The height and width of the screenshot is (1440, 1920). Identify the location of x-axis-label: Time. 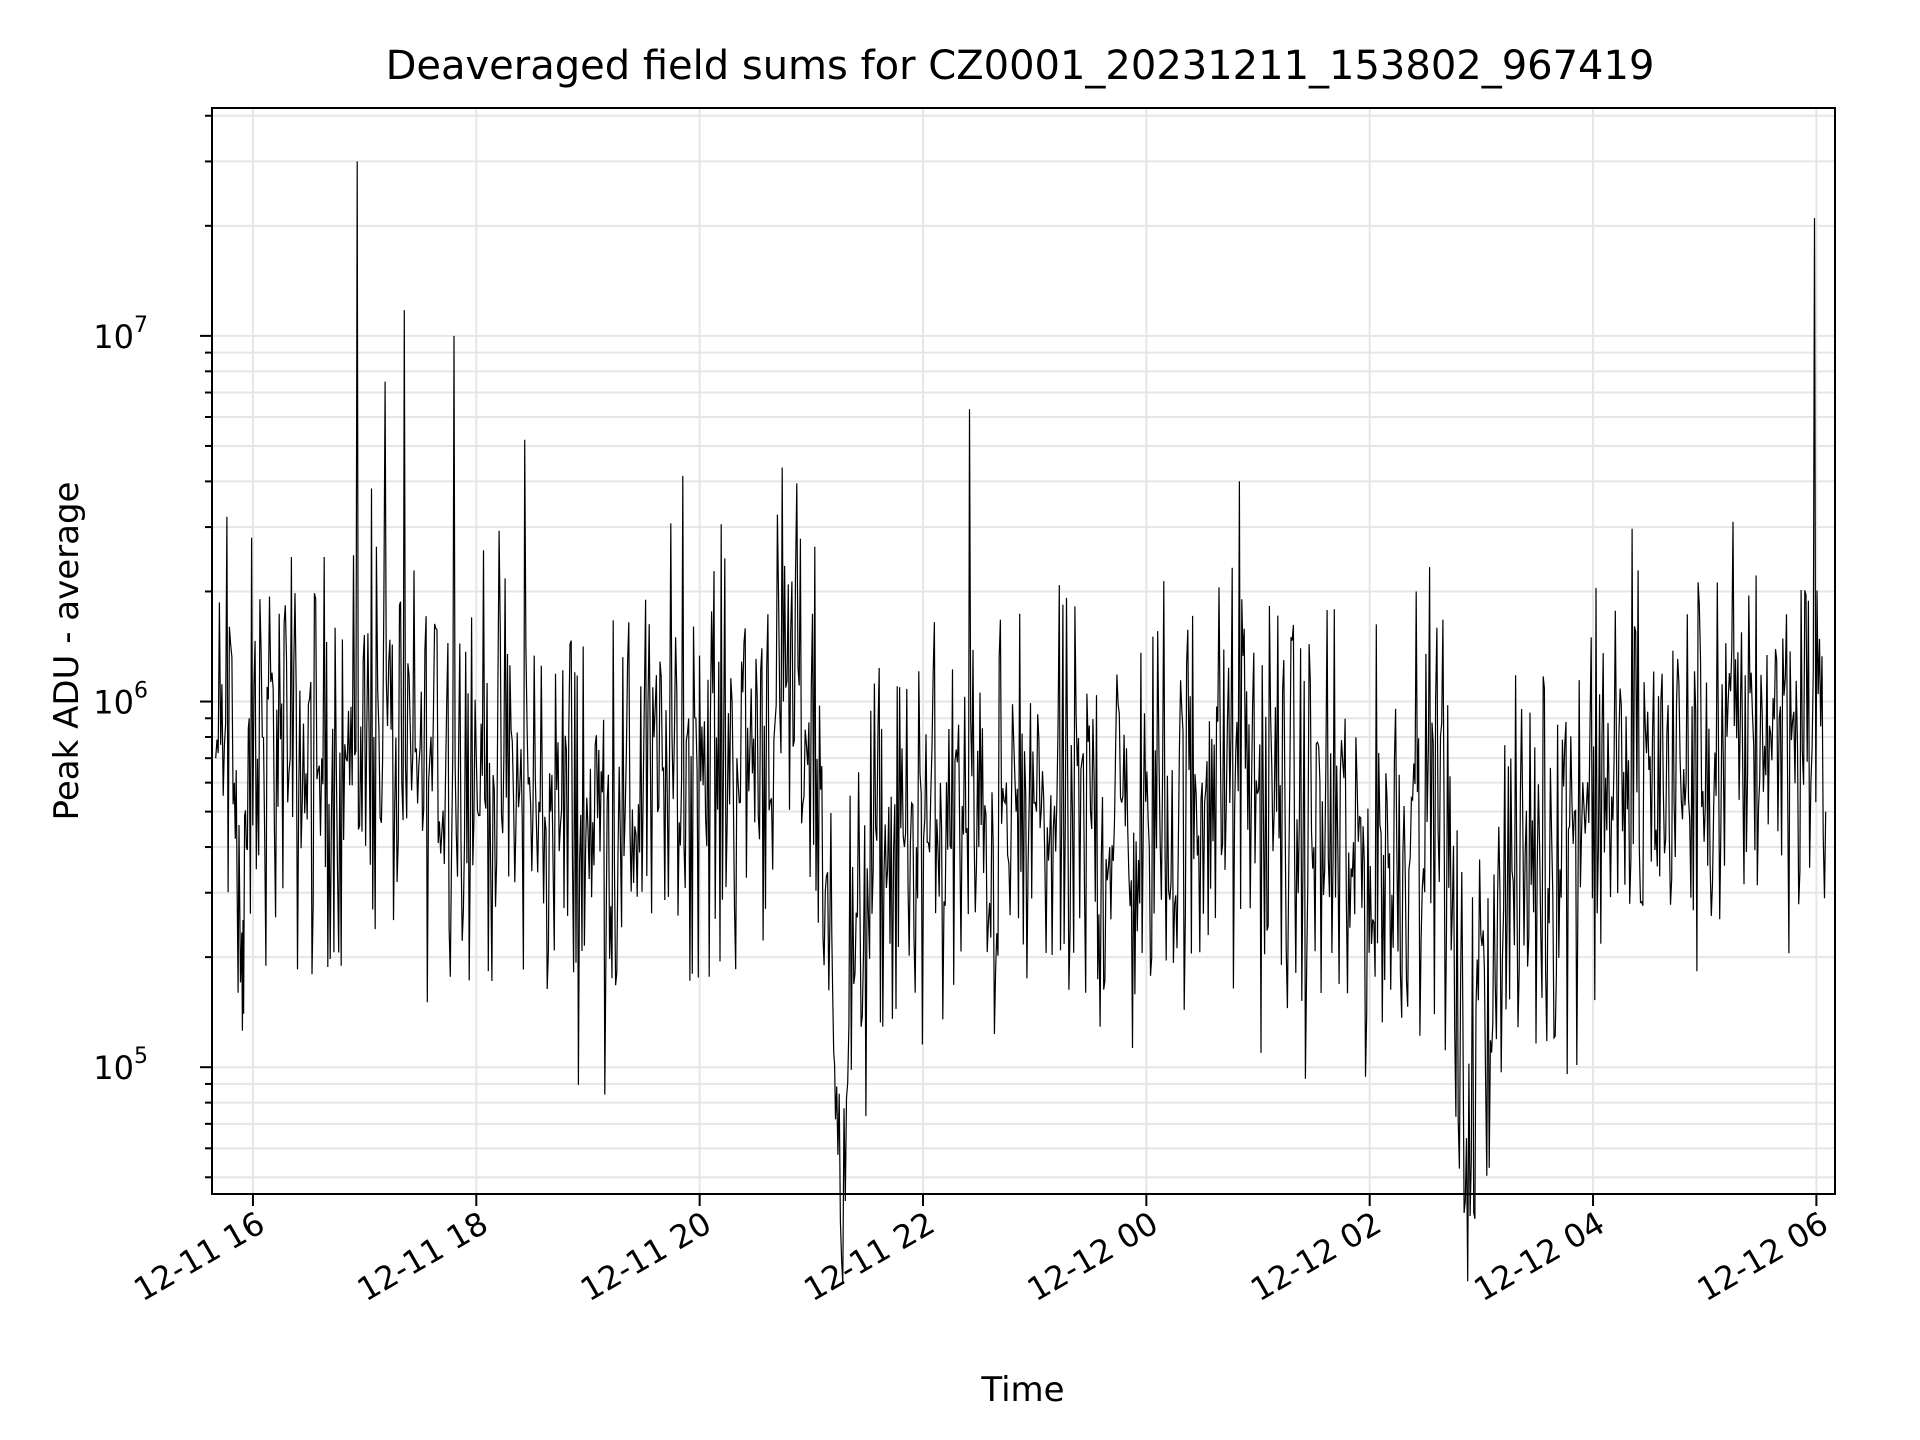
(1022, 1390).